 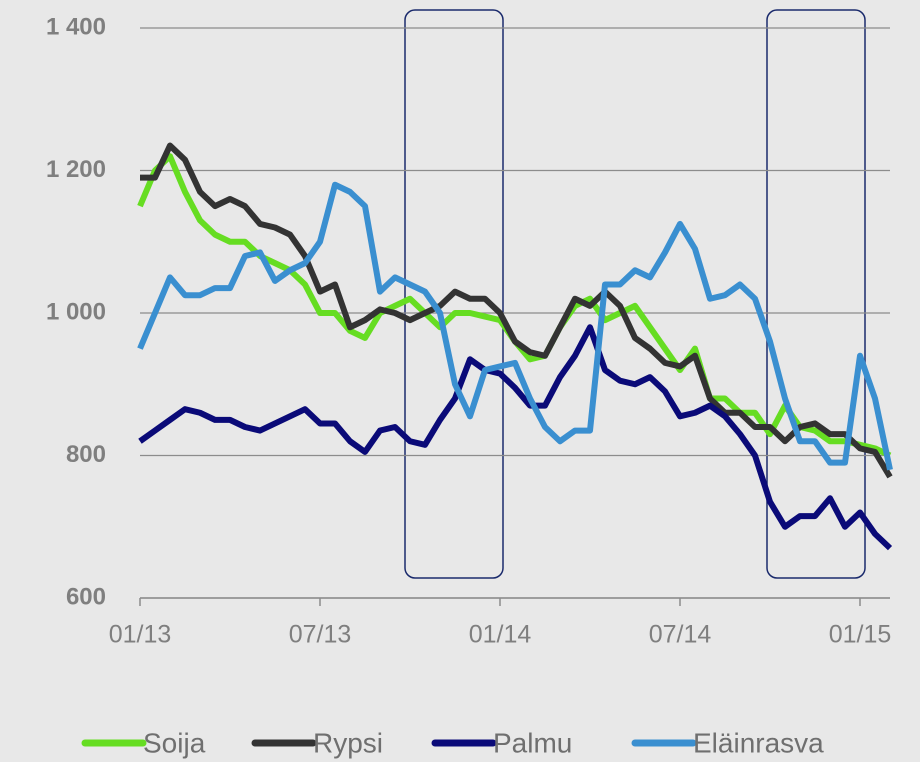 What do you see at coordinates (76, 169) in the screenshot?
I see `y-tick-label: 1 200` at bounding box center [76, 169].